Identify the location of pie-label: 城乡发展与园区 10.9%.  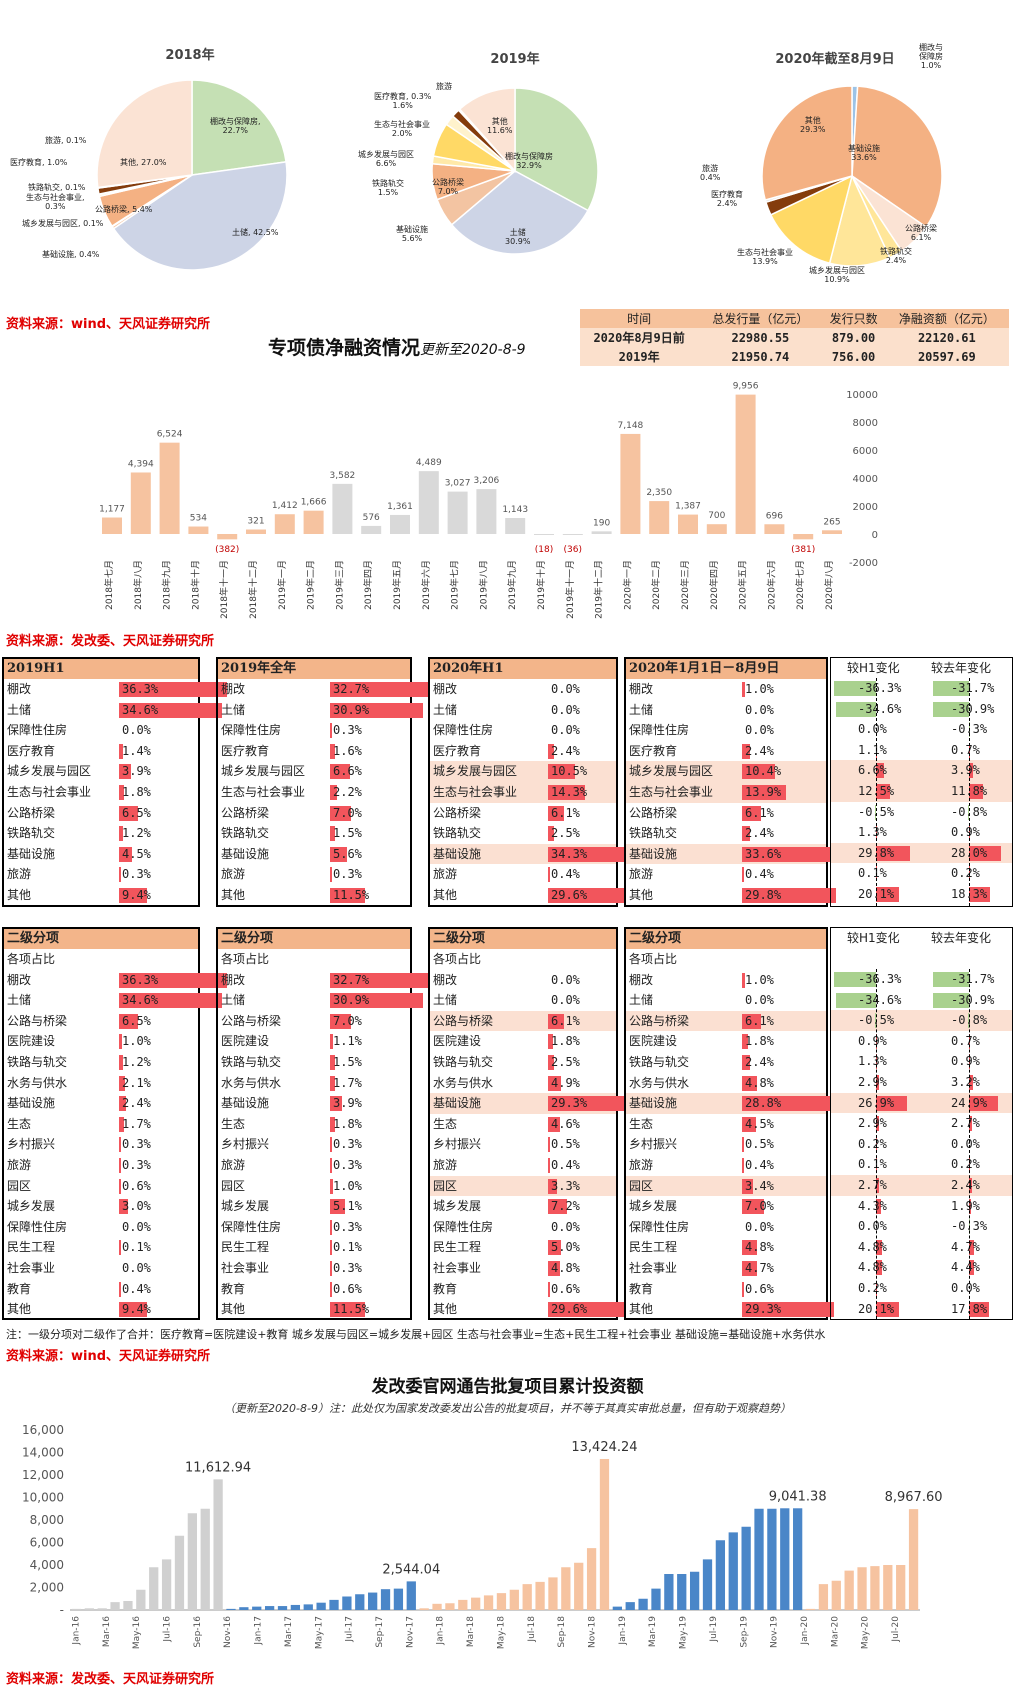
(837, 275).